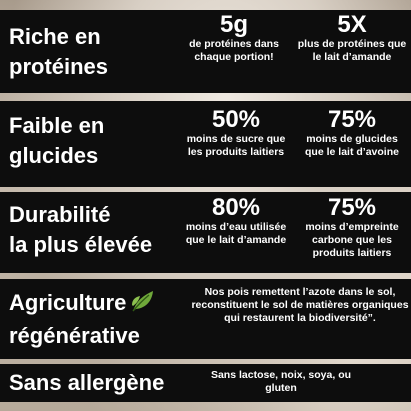 This screenshot has height=411, width=411. What do you see at coordinates (352, 50) in the screenshot?
I see `stat-desc: plus de protéines que le lait d’amande` at bounding box center [352, 50].